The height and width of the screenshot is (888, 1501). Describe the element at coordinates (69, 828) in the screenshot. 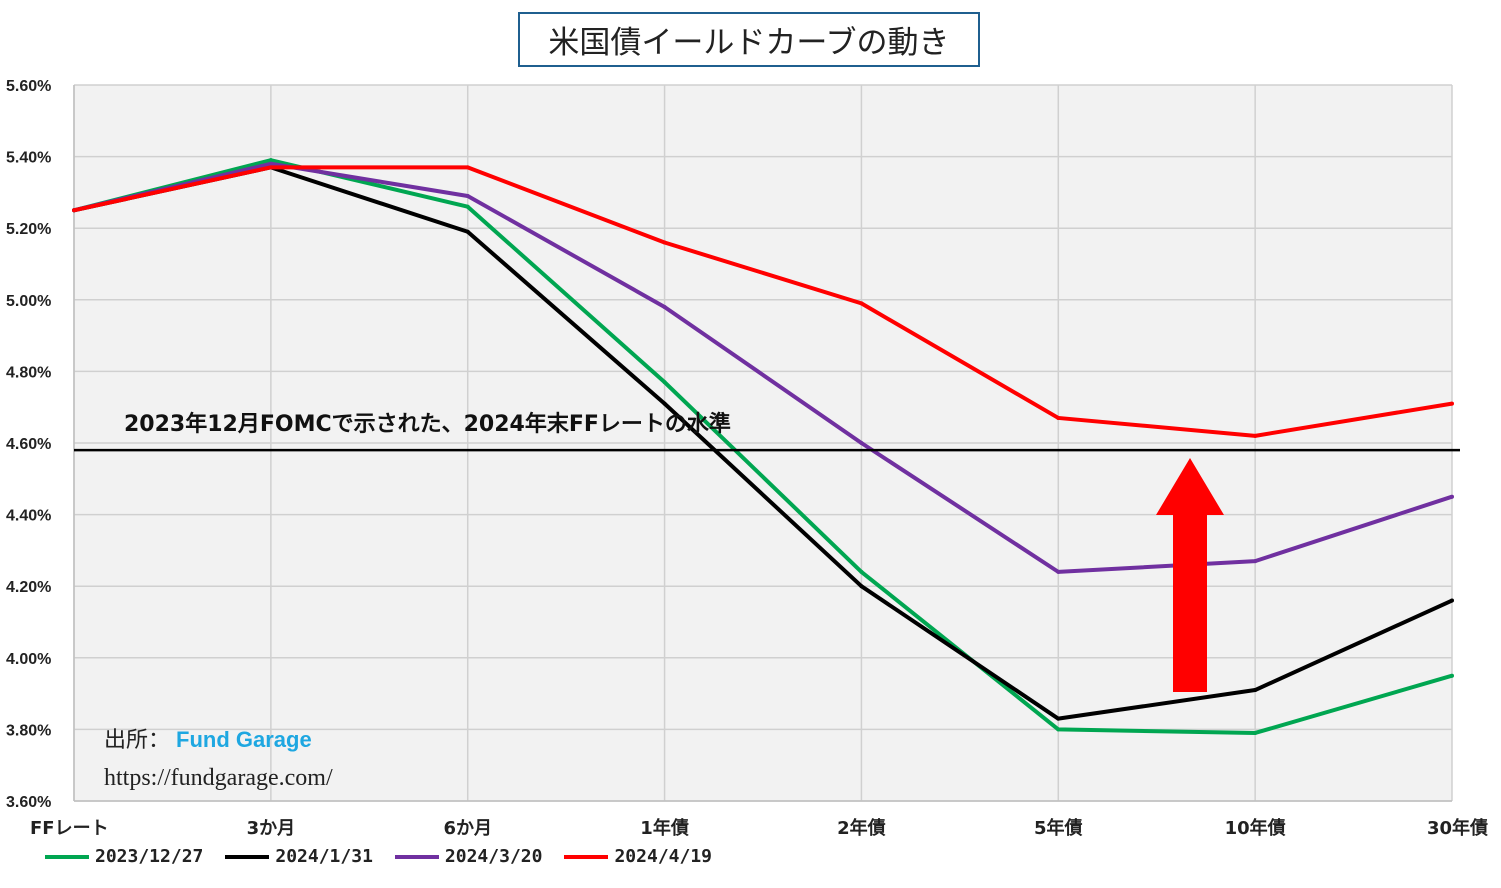

I see `x-tick-label: FFレート` at that location.